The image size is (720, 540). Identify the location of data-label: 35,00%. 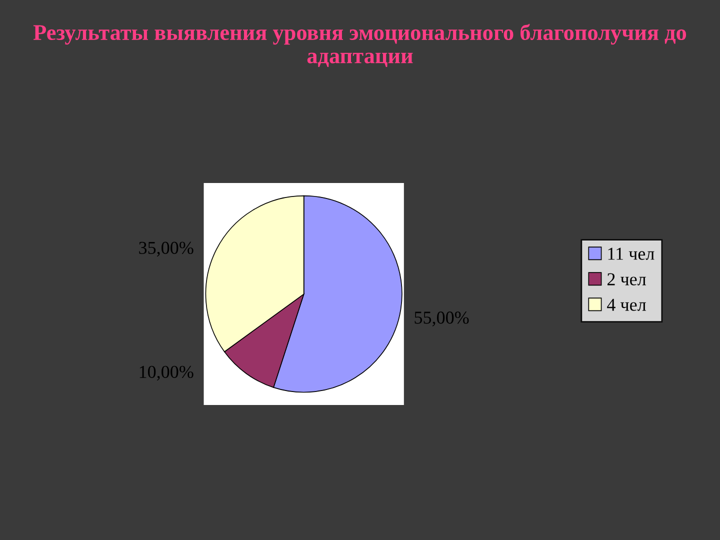
(166, 249).